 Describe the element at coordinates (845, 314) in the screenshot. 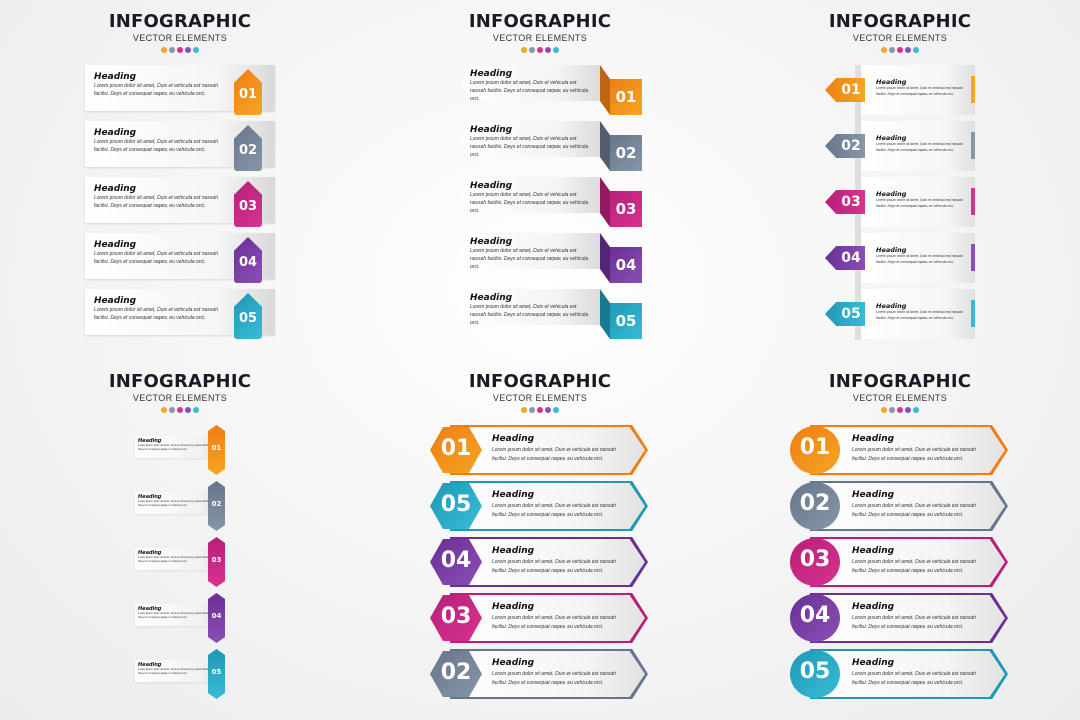

I see `arrow-tag: 05` at that location.